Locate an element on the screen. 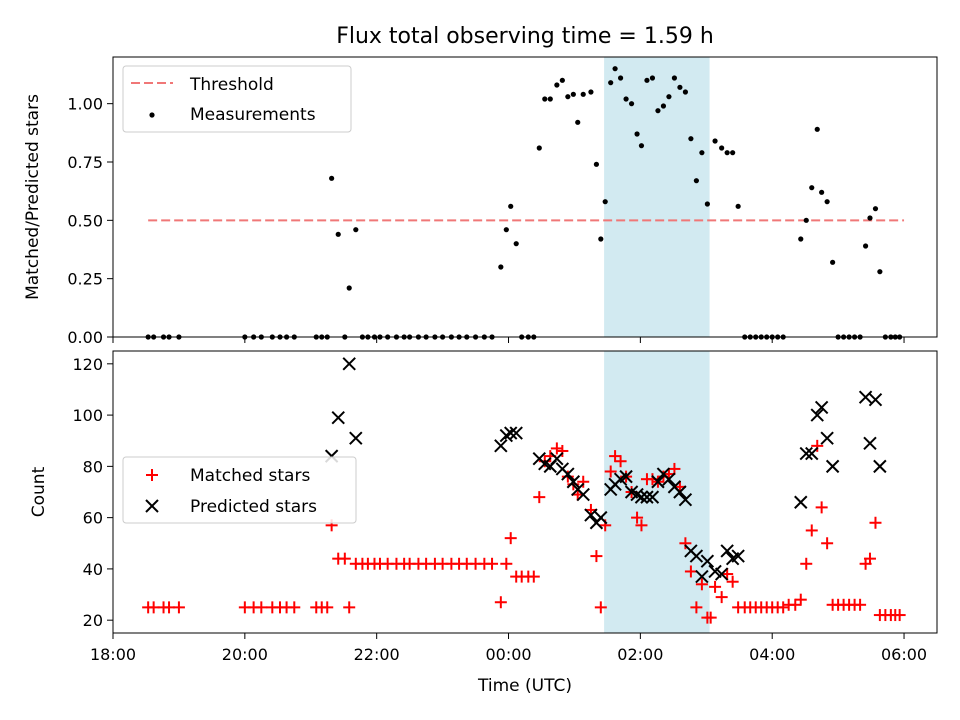 The image size is (960, 720). x-tick-label: 04:00 is located at coordinates (772, 654).